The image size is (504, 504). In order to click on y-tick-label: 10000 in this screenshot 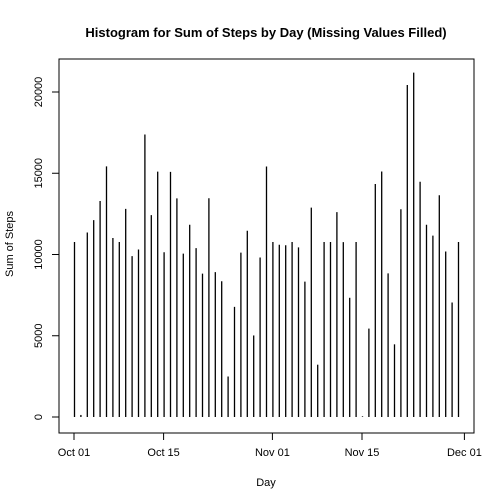, I will do `click(39, 254)`.